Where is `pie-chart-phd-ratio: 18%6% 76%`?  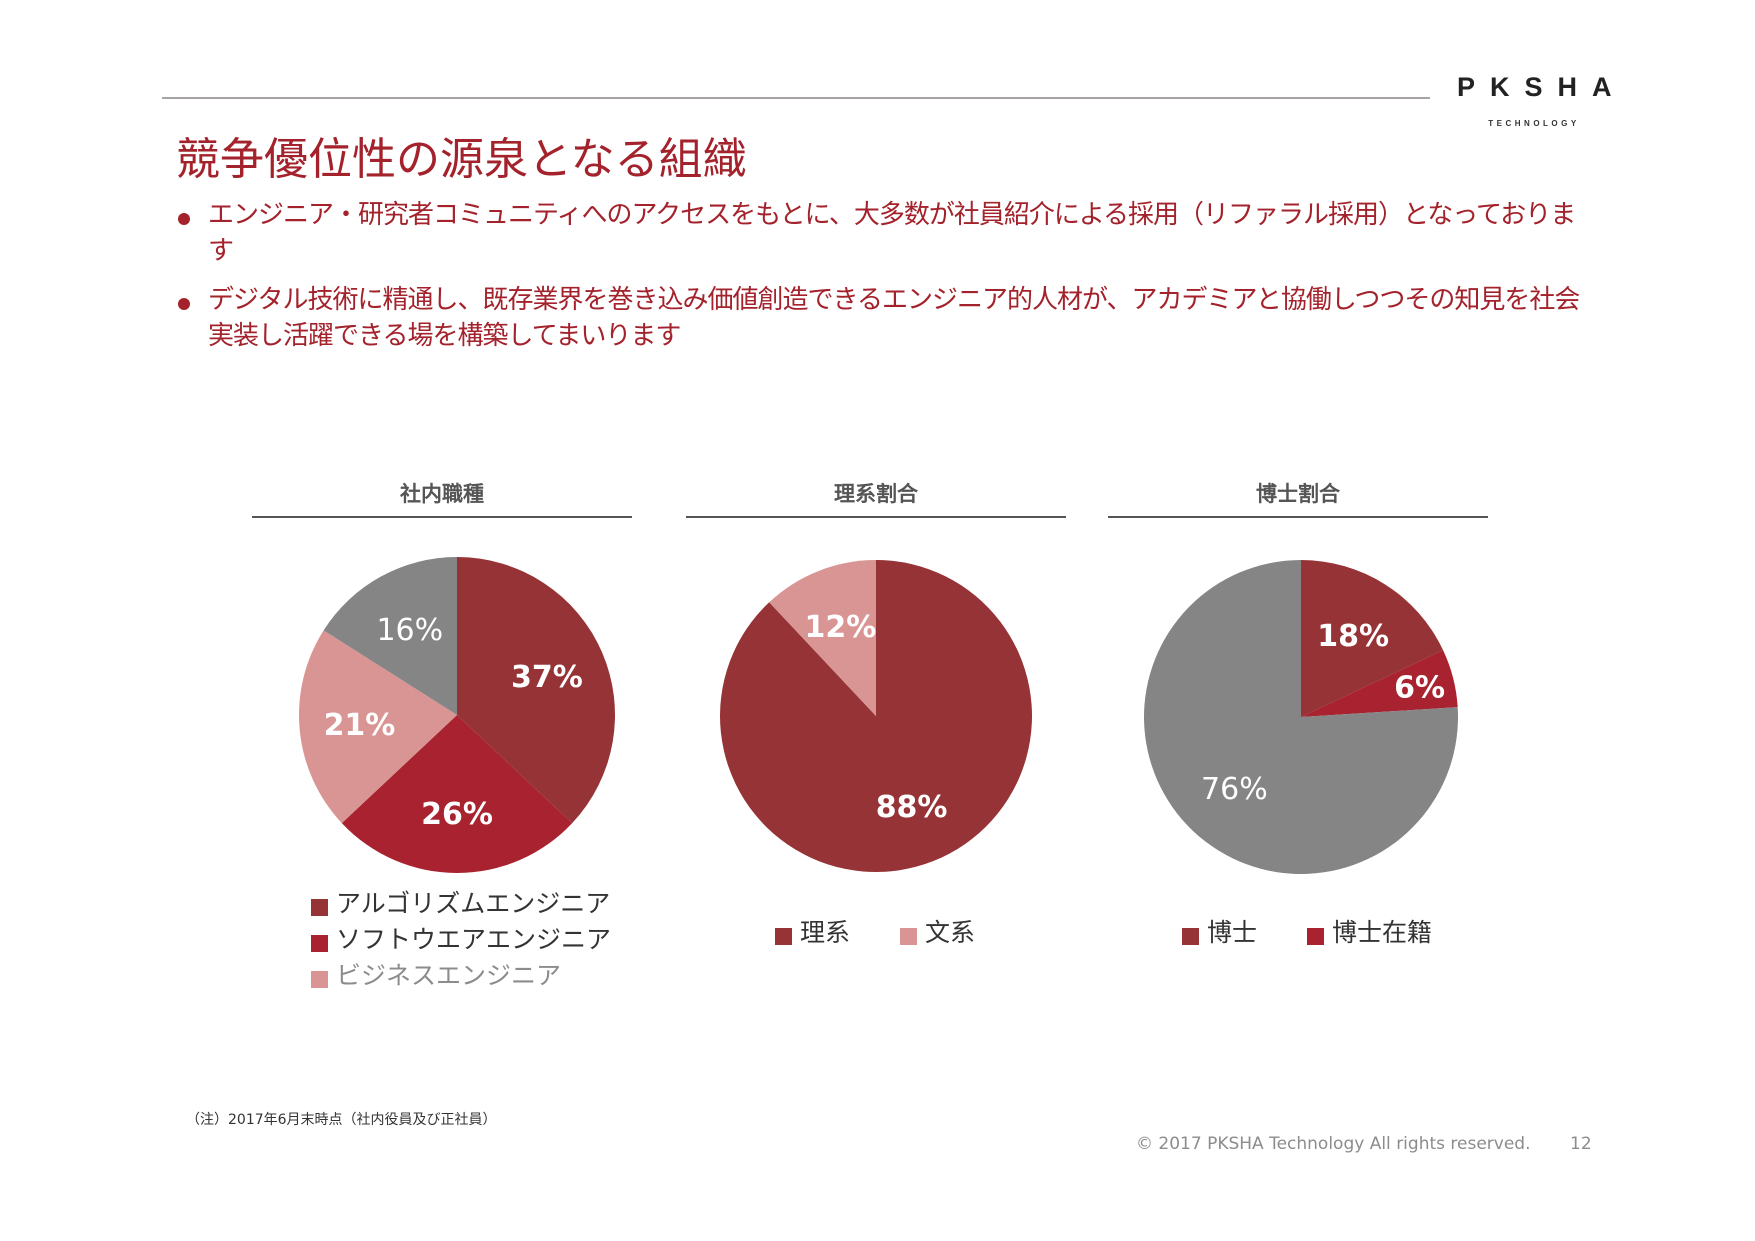 pie-chart-phd-ratio: 18%6% 76% is located at coordinates (1301, 717).